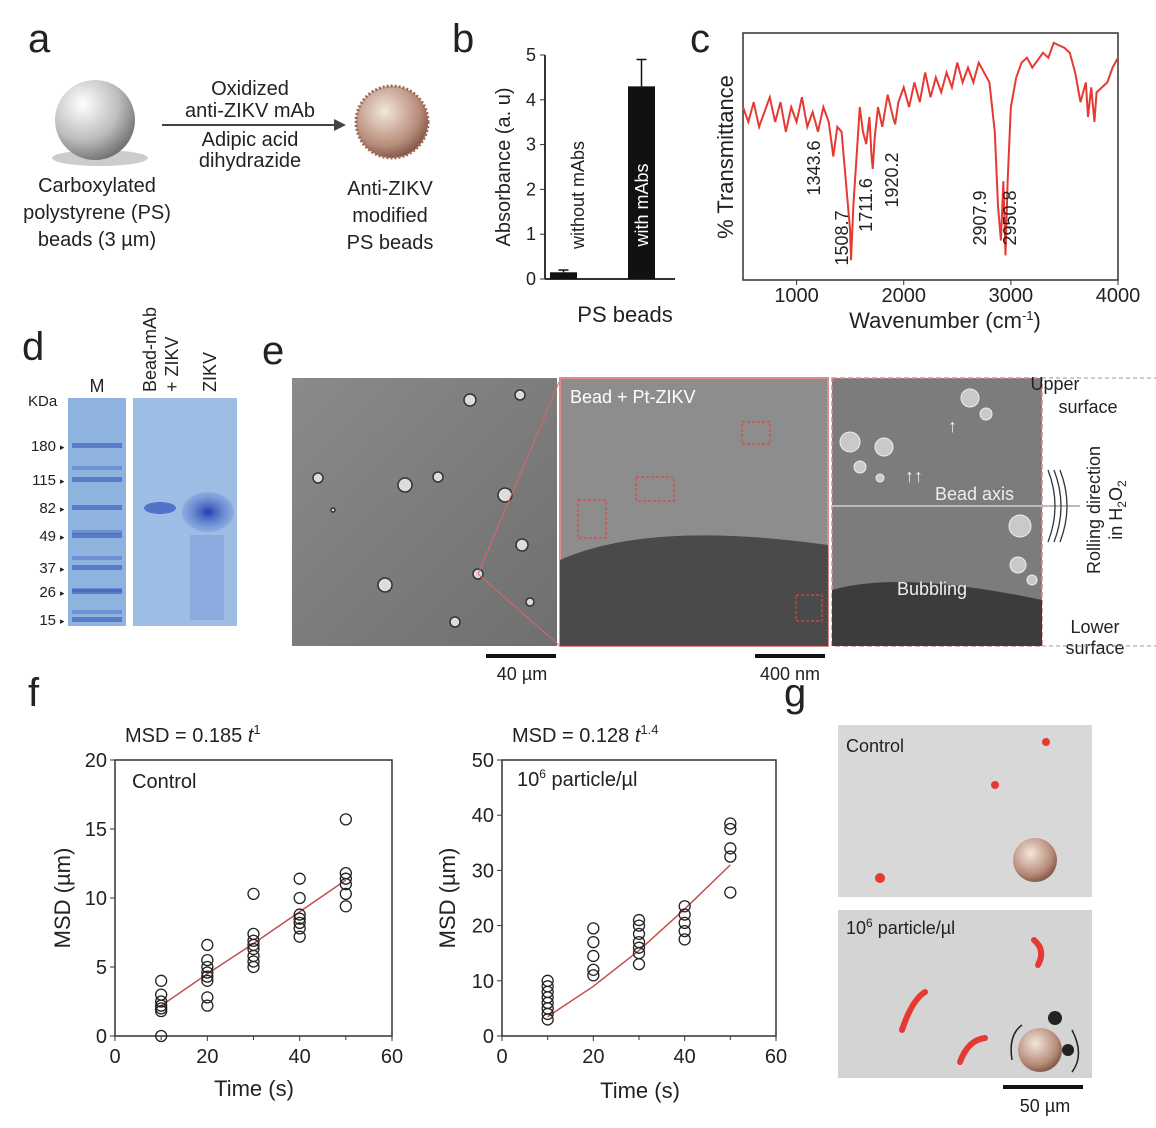 The height and width of the screenshot is (1128, 1156). I want to click on sem-bubbling-edge, so click(937, 614).